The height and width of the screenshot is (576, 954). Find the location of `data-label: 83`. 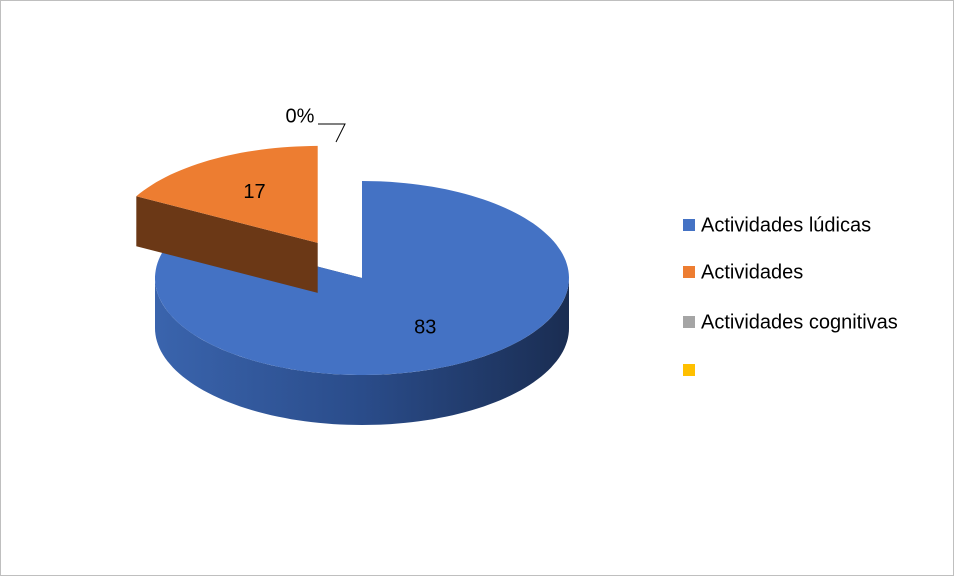

data-label: 83 is located at coordinates (425, 327).